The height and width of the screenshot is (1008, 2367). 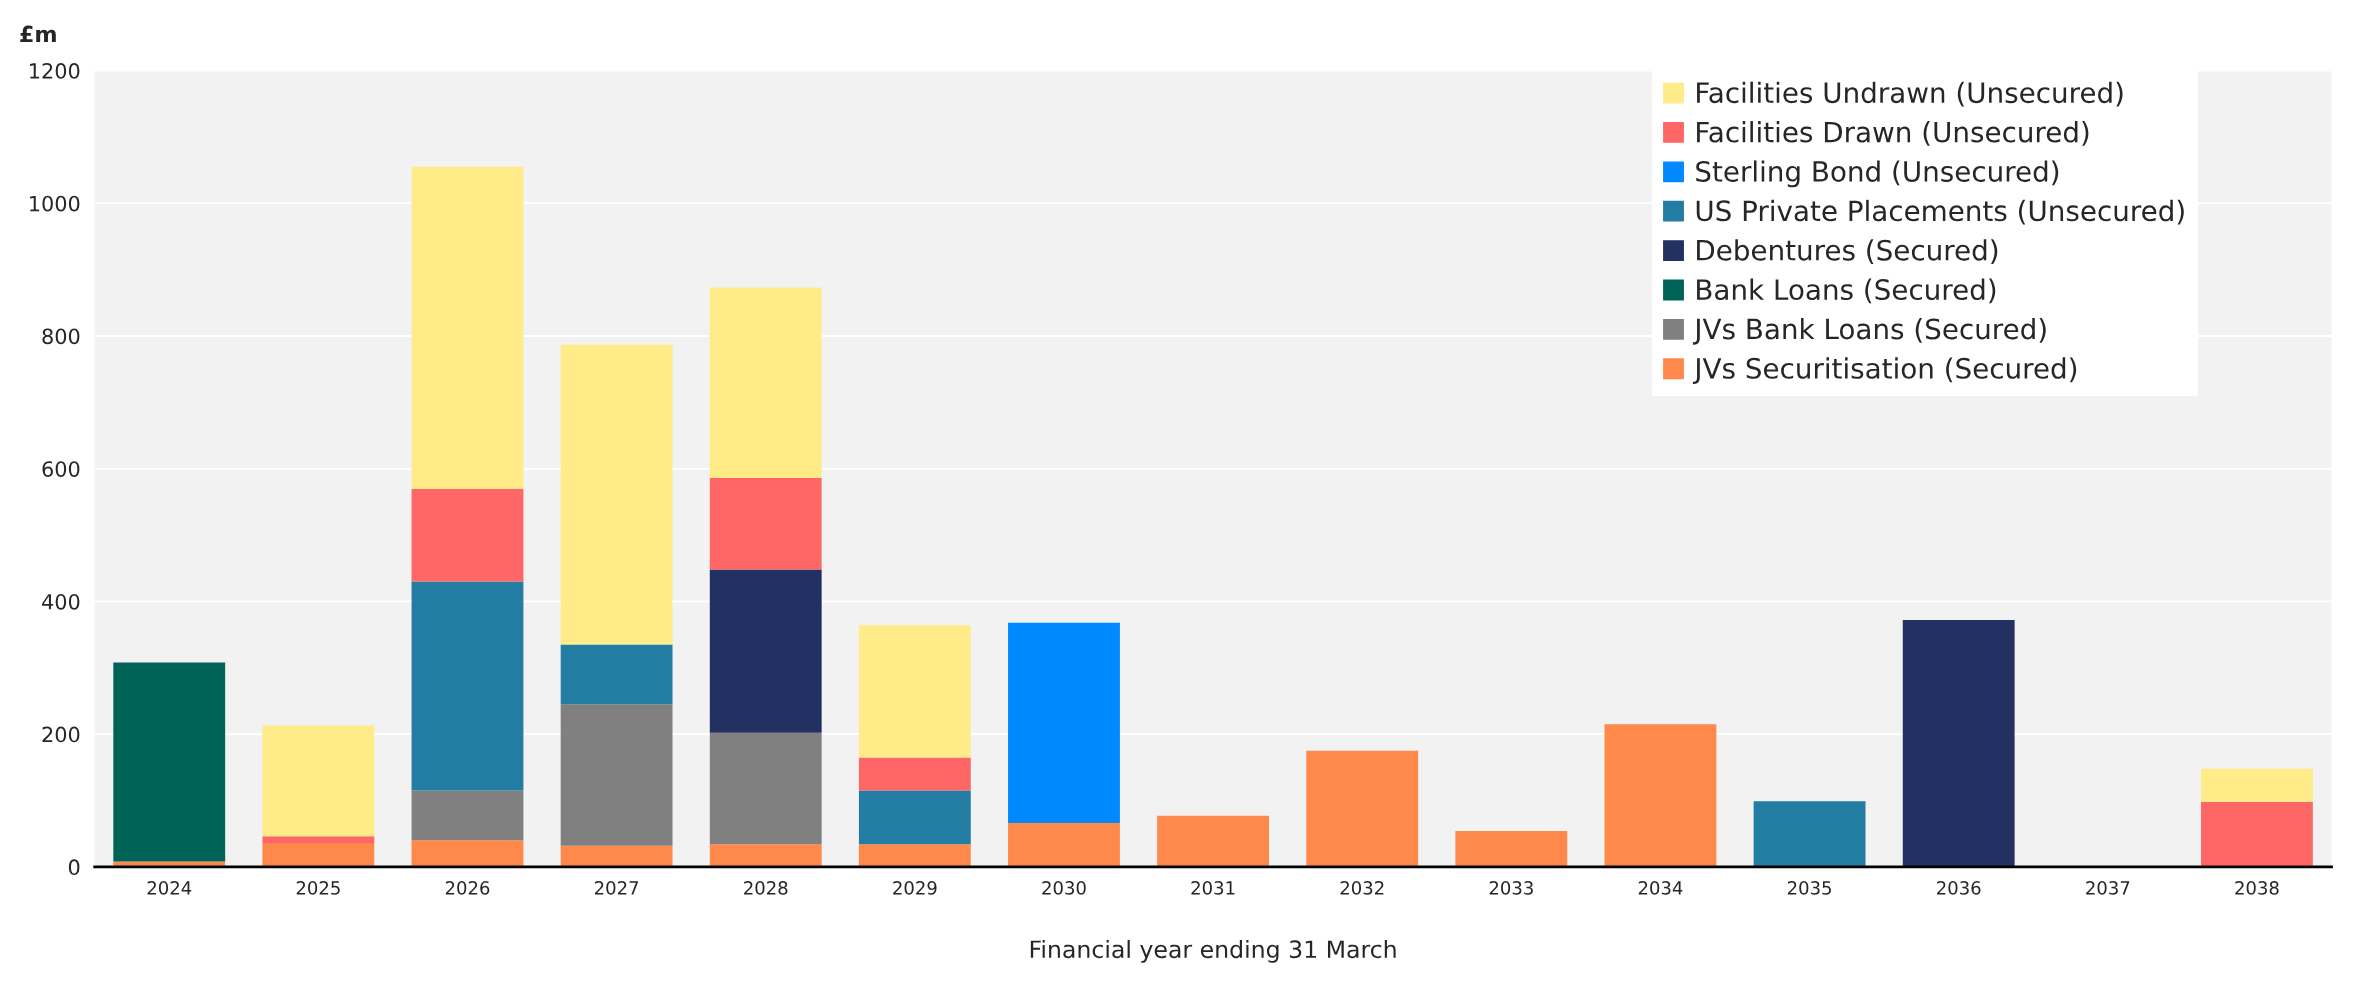 I want to click on x-tick-label: 2029, so click(x=915, y=888).